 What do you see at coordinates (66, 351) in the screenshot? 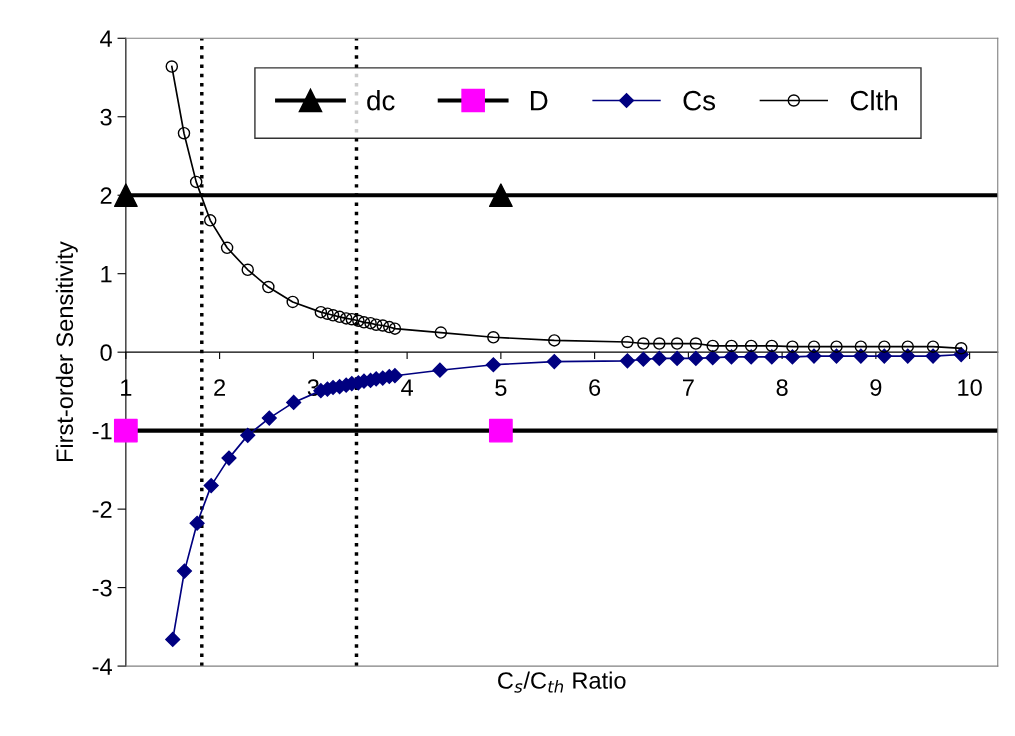
I see `y-axis-title: First-order Sensitivity` at bounding box center [66, 351].